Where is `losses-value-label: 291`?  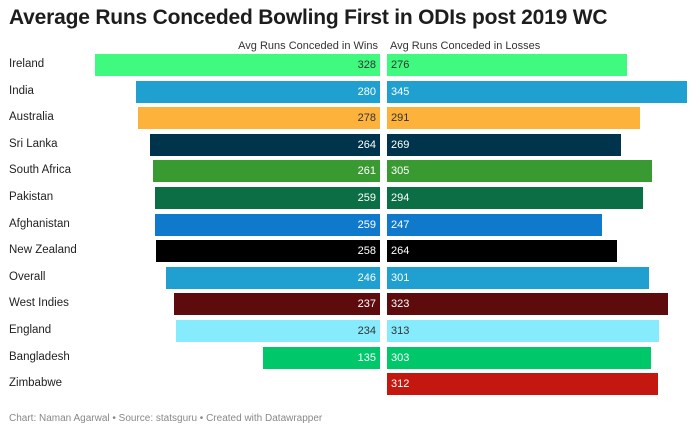 losses-value-label: 291 is located at coordinates (400, 118).